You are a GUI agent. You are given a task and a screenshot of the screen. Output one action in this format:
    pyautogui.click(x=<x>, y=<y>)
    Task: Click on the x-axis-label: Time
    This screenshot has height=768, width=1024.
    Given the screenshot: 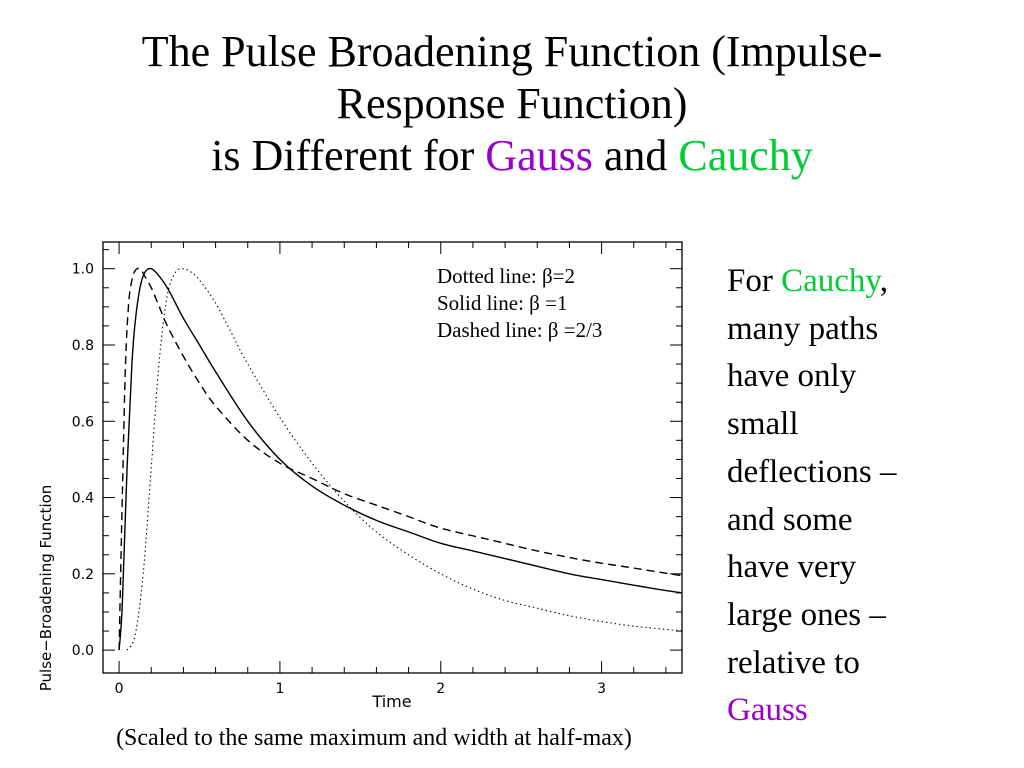 What is the action you would take?
    pyautogui.click(x=391, y=701)
    